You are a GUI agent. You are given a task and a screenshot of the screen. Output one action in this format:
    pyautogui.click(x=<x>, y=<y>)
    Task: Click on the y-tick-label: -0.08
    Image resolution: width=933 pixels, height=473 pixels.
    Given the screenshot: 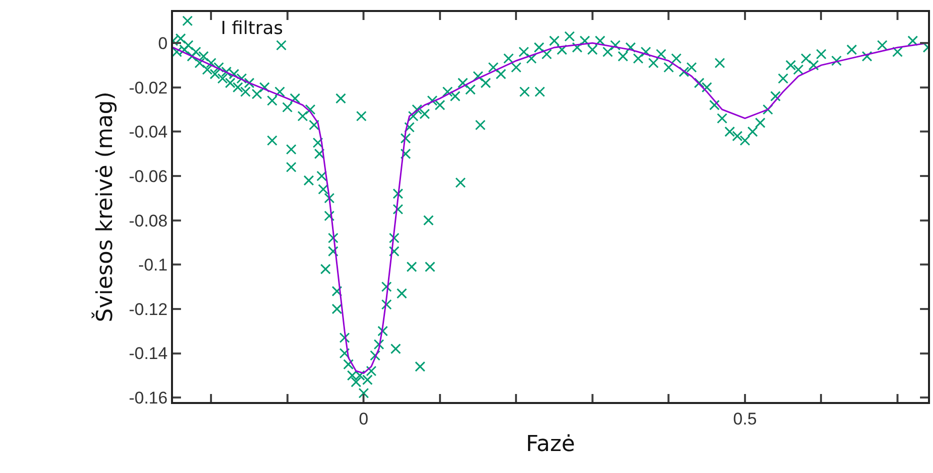 What is the action you would take?
    pyautogui.click(x=148, y=220)
    